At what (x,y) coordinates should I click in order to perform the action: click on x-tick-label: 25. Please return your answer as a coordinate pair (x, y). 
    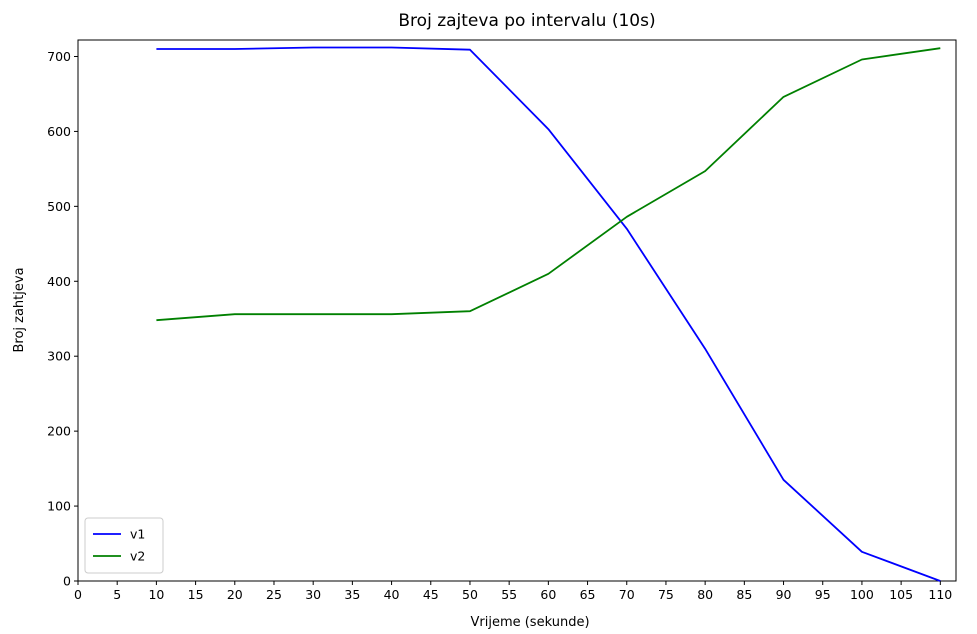
    Looking at the image, I should click on (274, 594).